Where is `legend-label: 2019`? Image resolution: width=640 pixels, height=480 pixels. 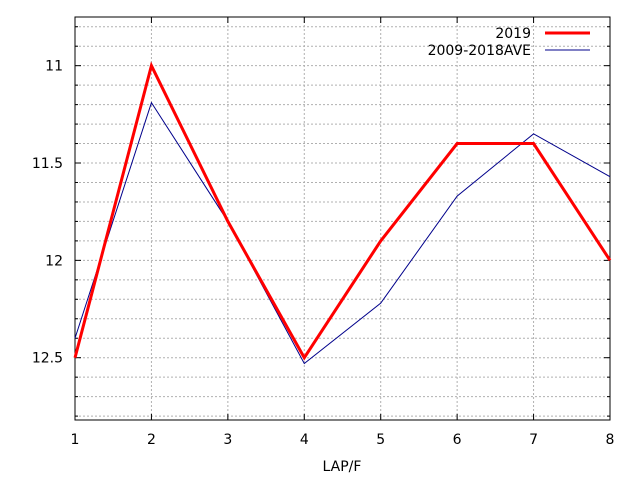
legend-label: 2019 is located at coordinates (513, 34).